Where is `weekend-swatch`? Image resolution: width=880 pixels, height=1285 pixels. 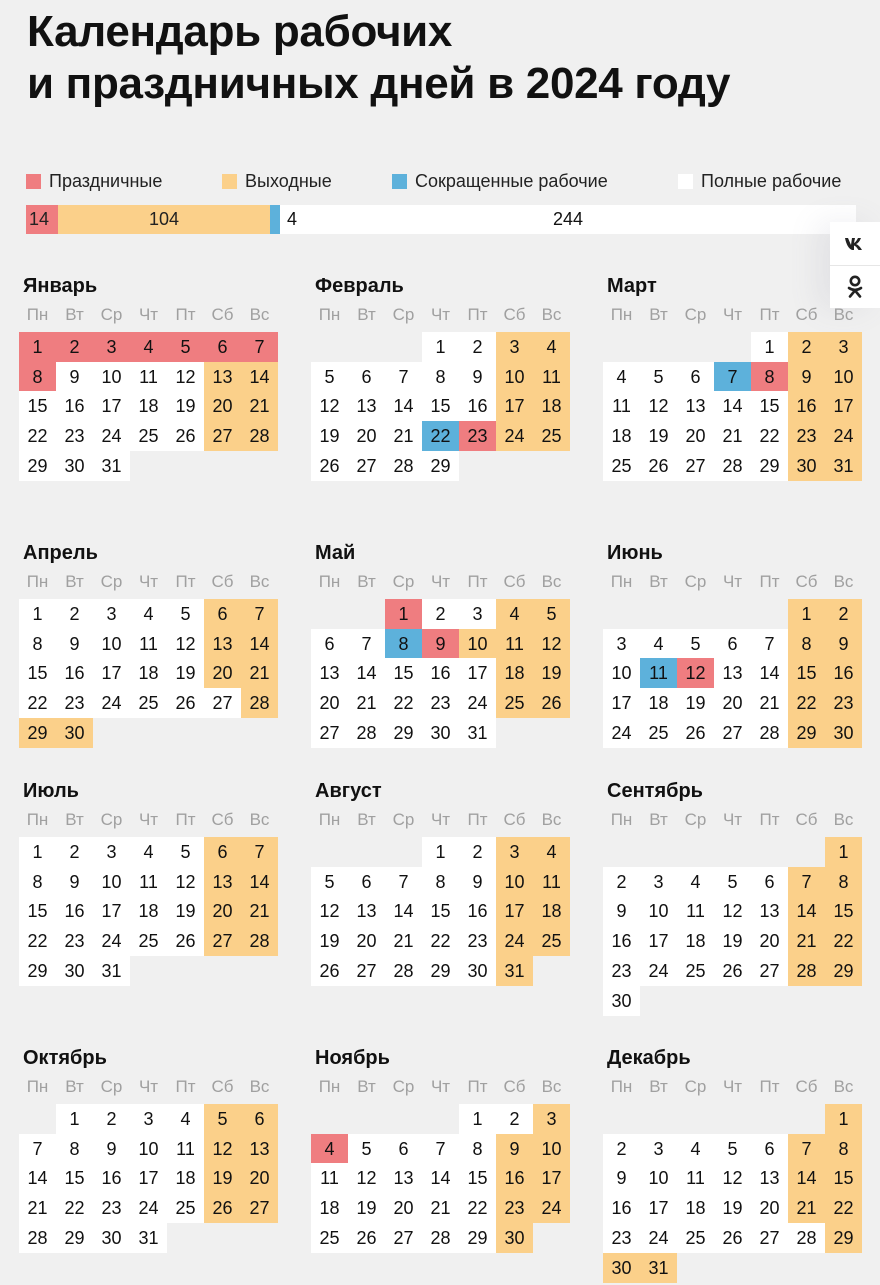 weekend-swatch is located at coordinates (229, 181).